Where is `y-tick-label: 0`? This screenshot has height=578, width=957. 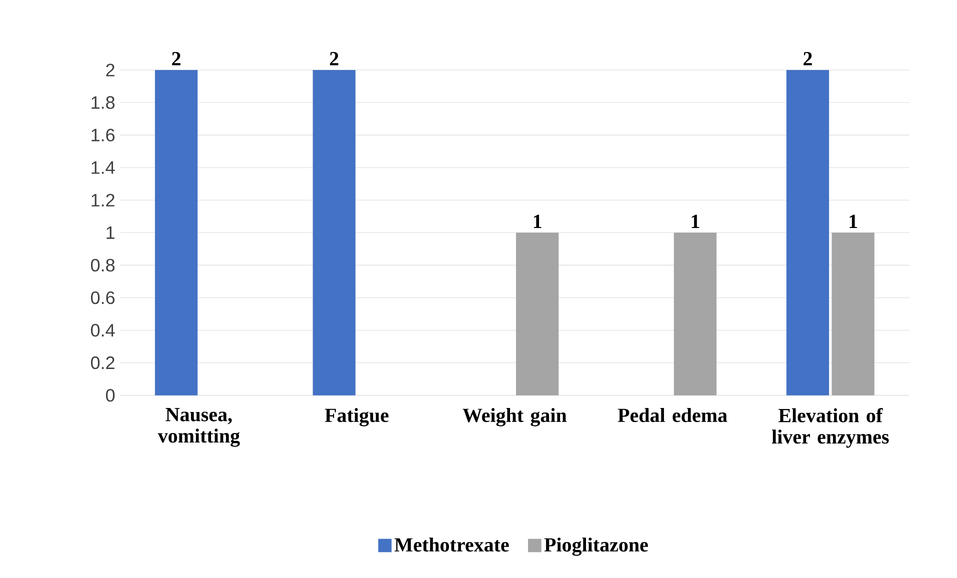 y-tick-label: 0 is located at coordinates (110, 395).